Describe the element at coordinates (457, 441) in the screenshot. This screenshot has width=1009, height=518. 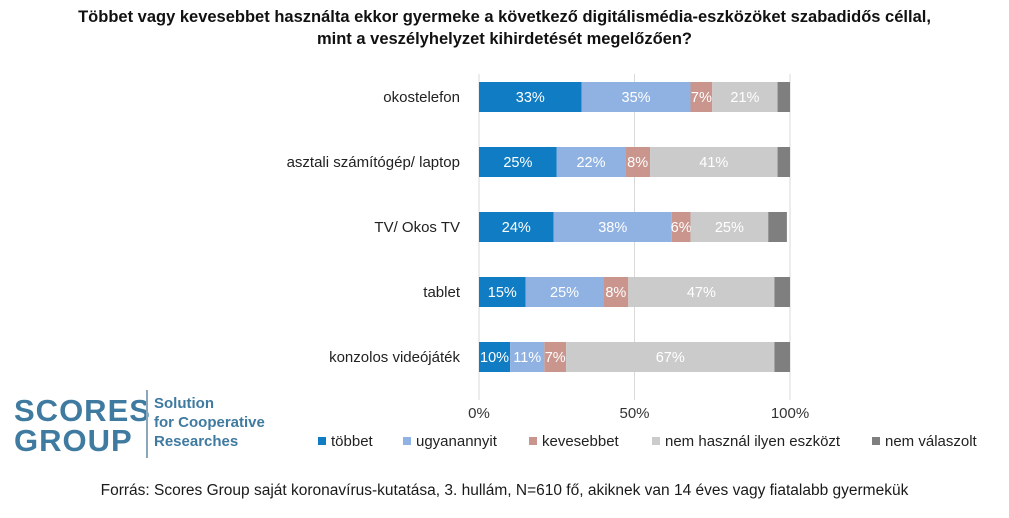
I see `legend-label: ugyanannyit` at that location.